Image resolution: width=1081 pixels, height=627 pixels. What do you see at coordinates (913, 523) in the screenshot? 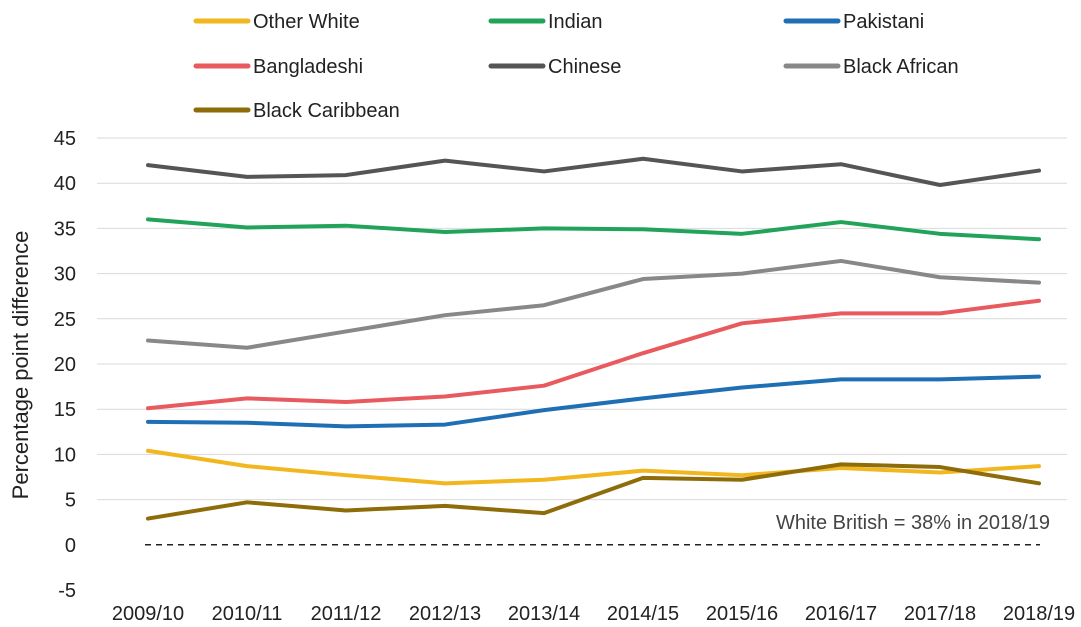
I see `white-british-annotation: White British = 38% in 2018/19` at bounding box center [913, 523].